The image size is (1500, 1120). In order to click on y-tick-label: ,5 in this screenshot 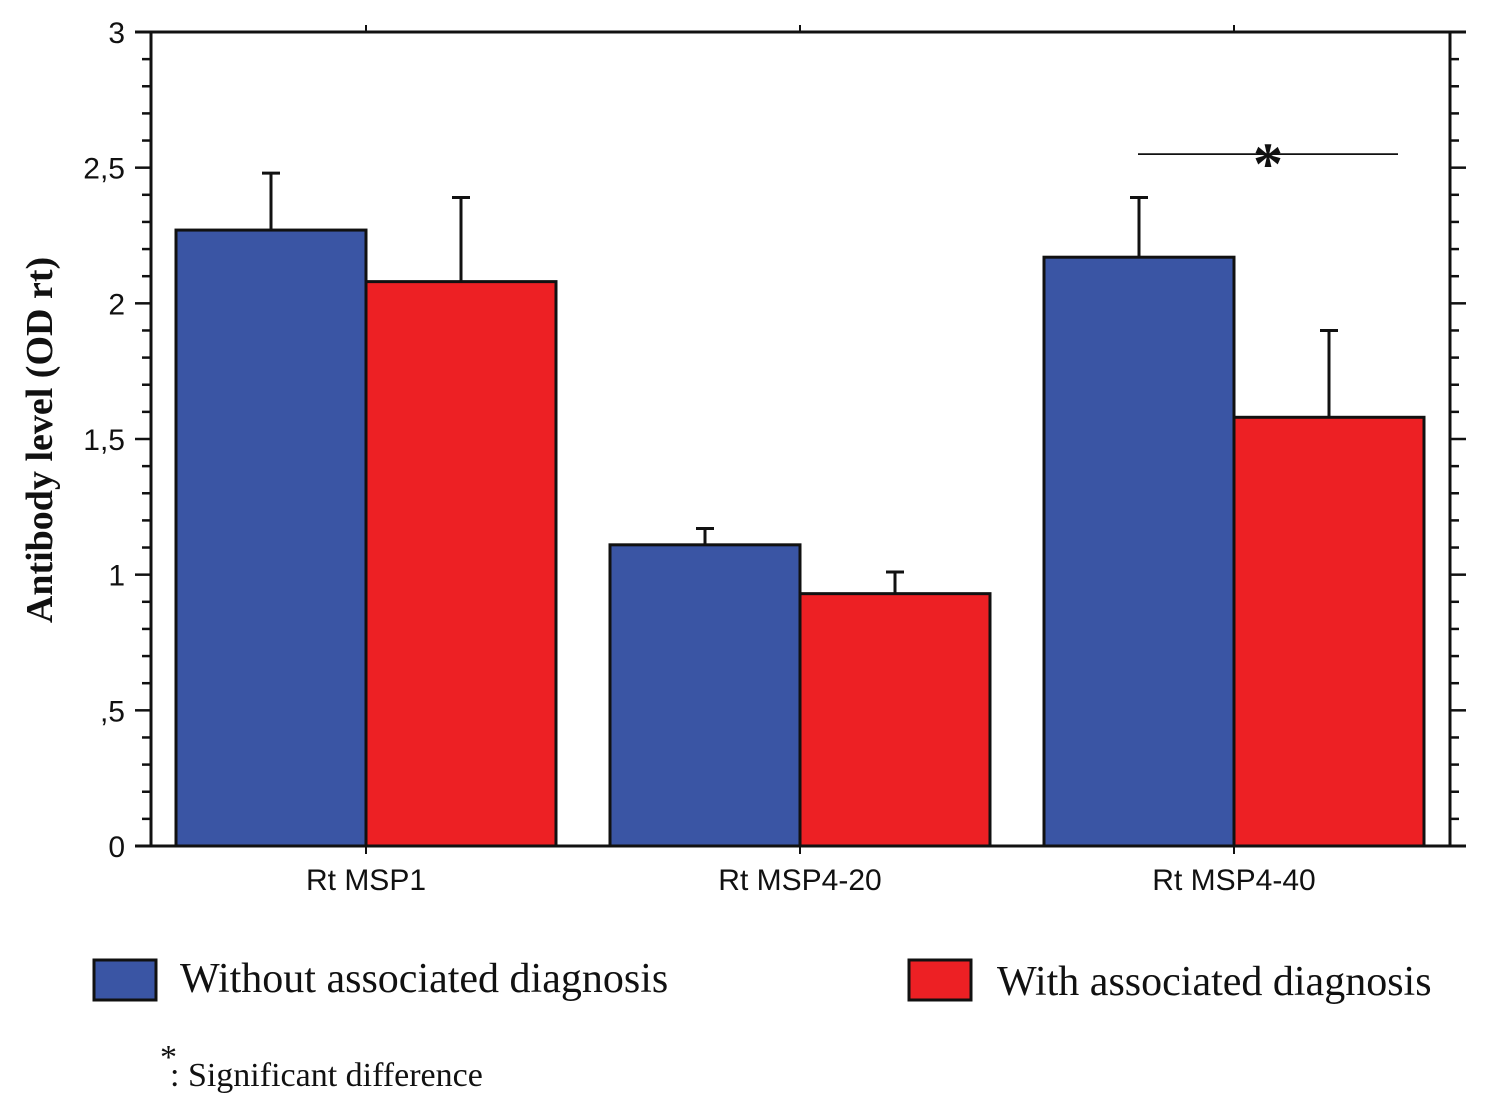, I will do `click(112, 711)`.